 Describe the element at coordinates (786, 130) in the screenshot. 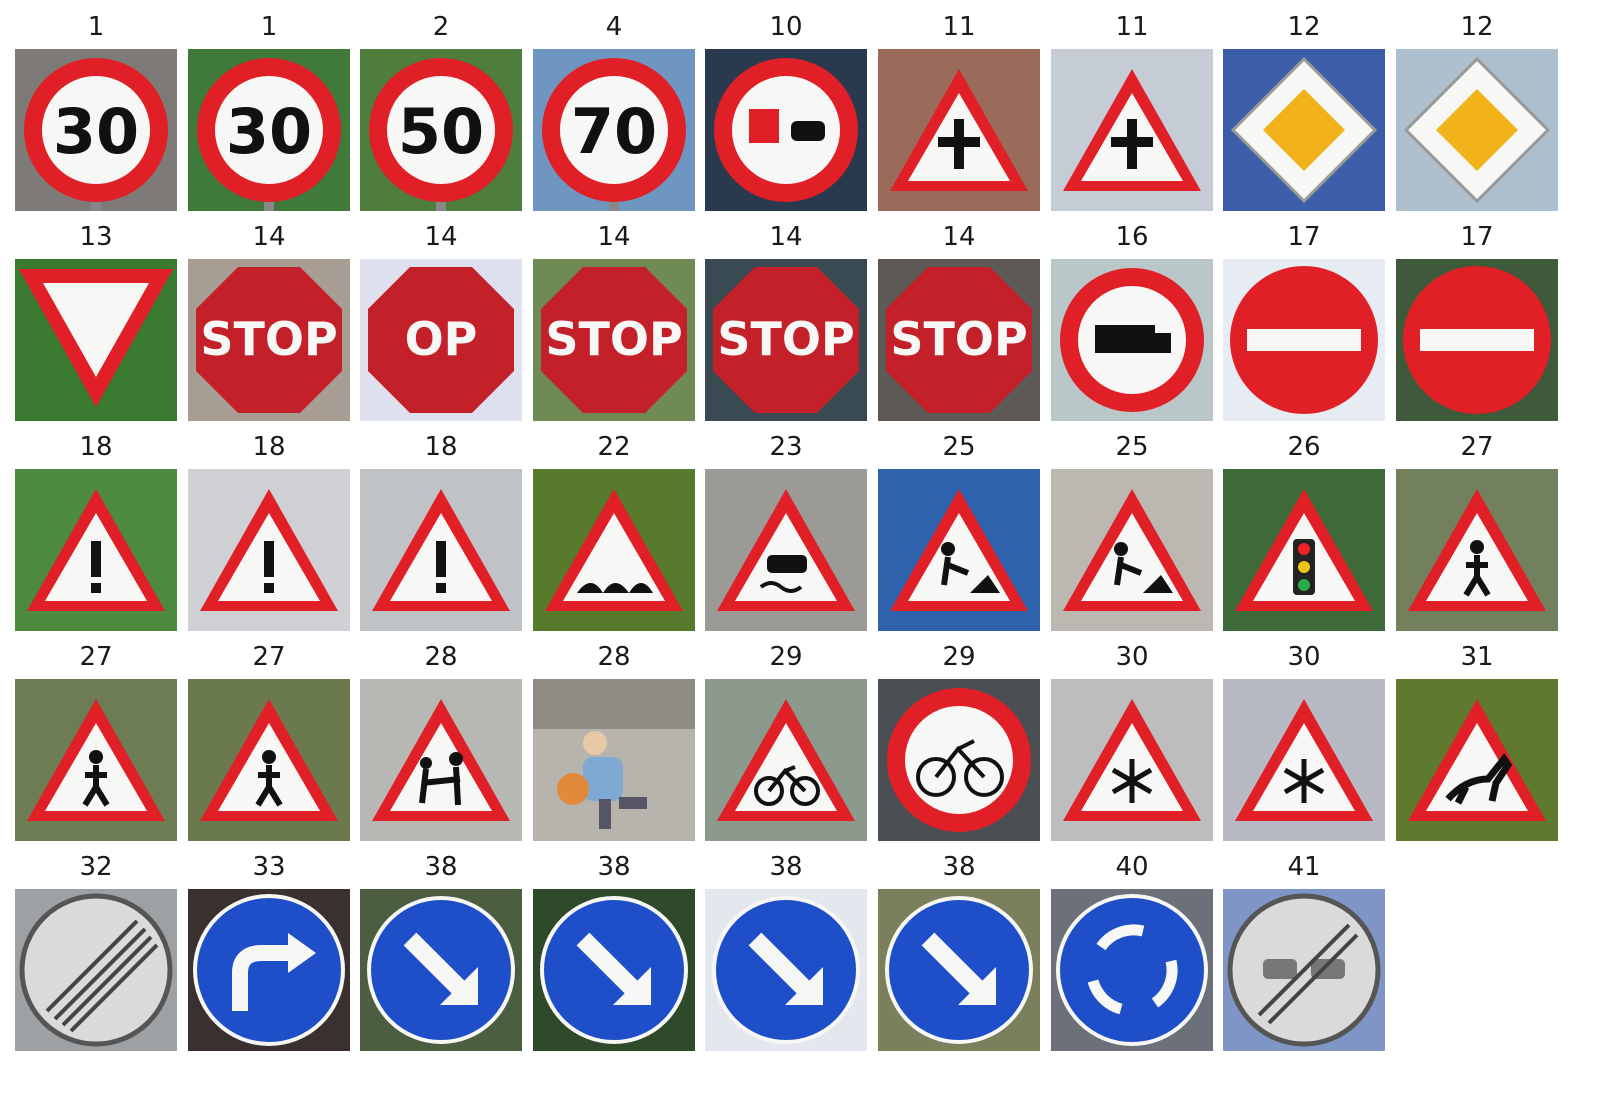

I see `no-passing-trucks-sign-icon` at that location.